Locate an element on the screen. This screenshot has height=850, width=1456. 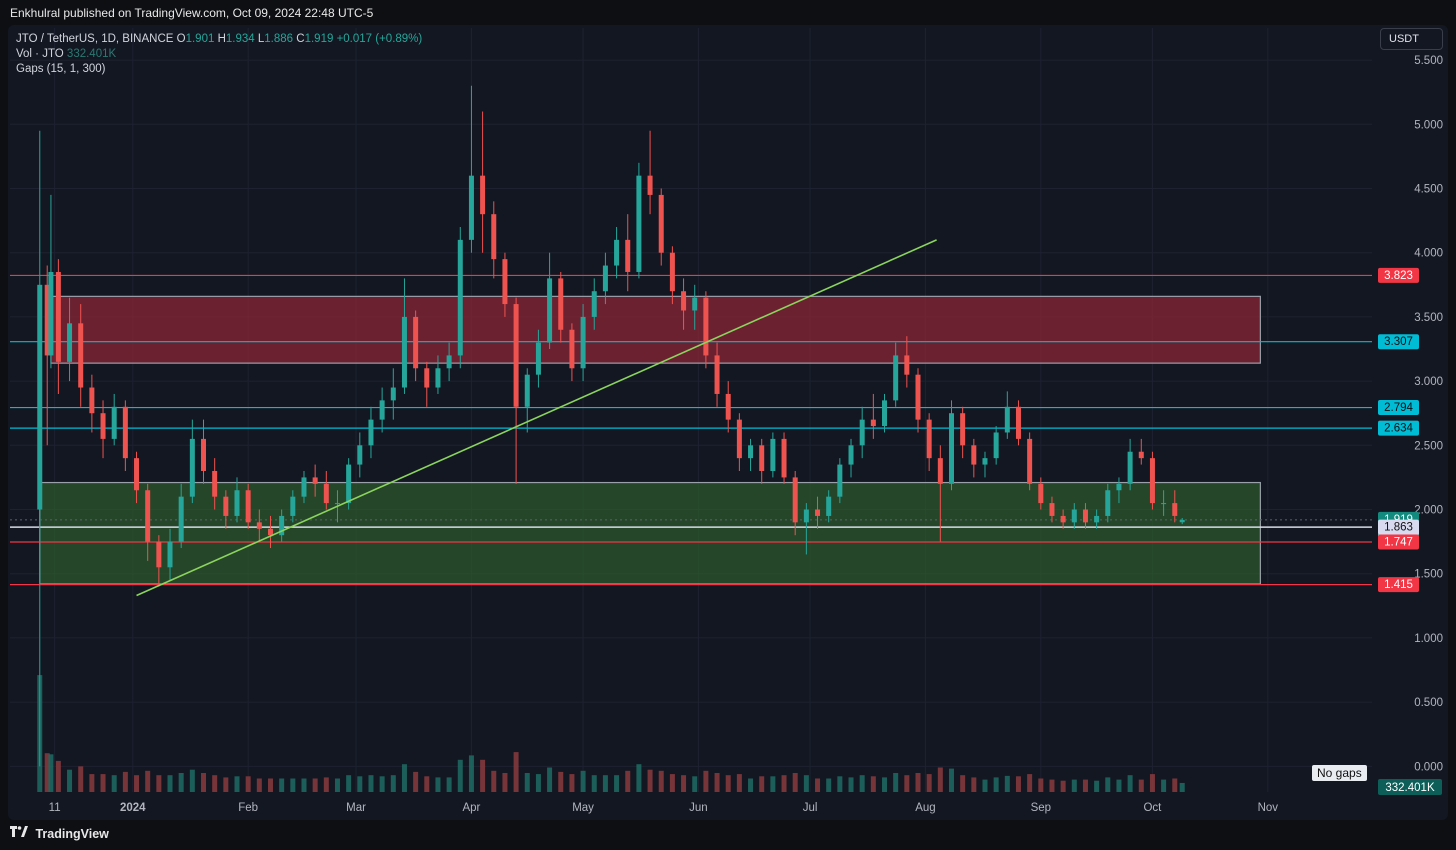
y-tick-label: 0.000 is located at coordinates (1428, 767).